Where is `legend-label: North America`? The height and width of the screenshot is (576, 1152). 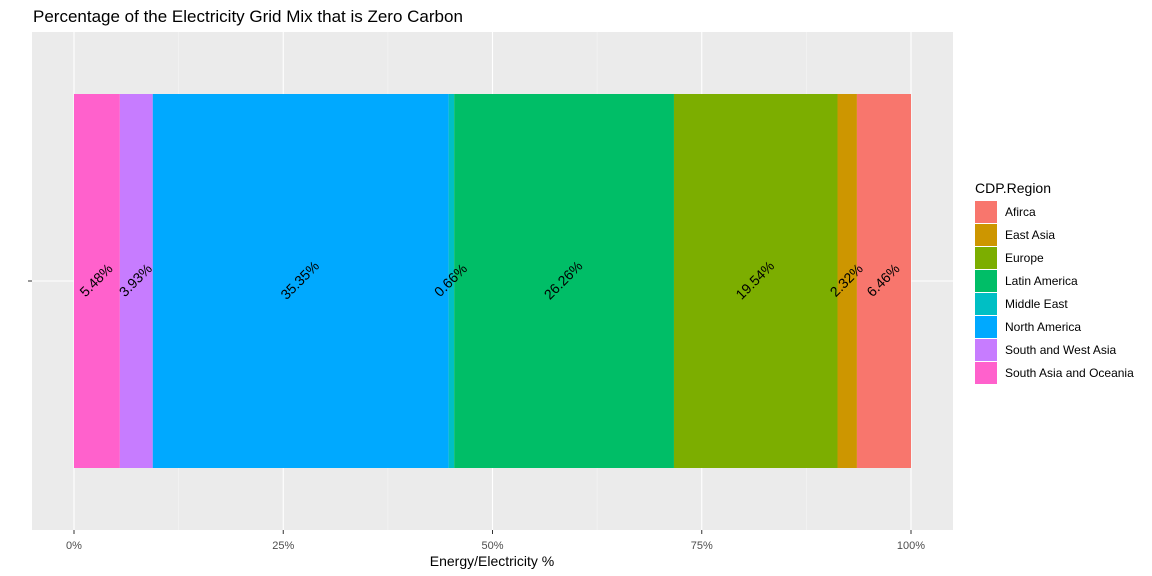 legend-label: North America is located at coordinates (1043, 327).